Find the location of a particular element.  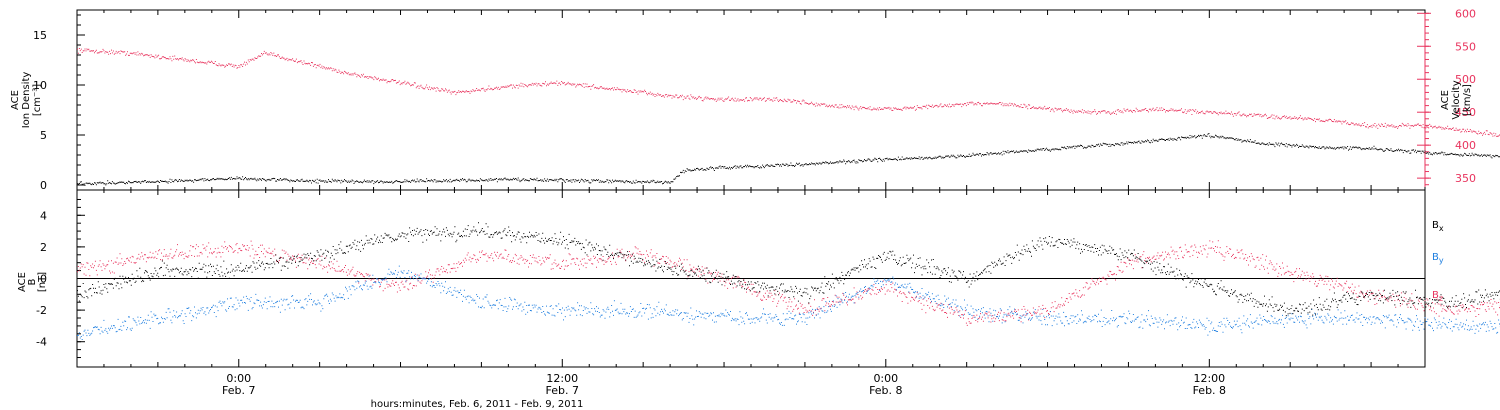

density-axis-title: ACE is located at coordinates (15, 100).